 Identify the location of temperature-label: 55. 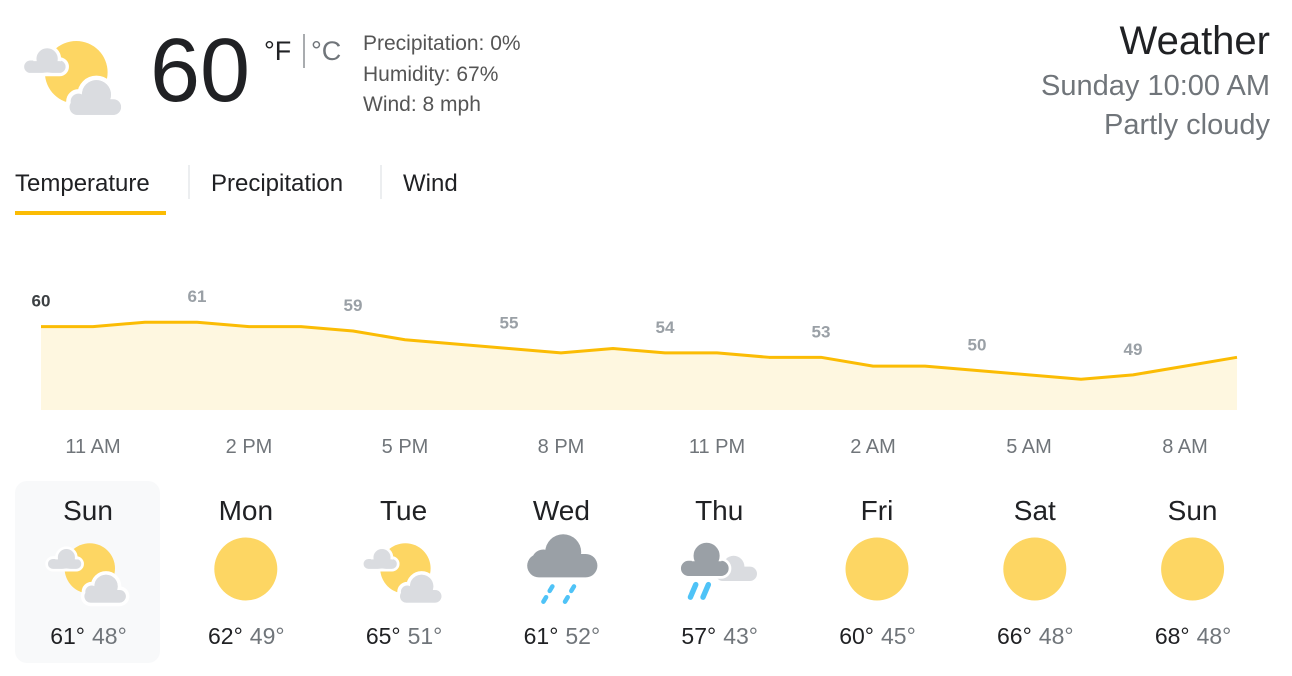
(509, 323).